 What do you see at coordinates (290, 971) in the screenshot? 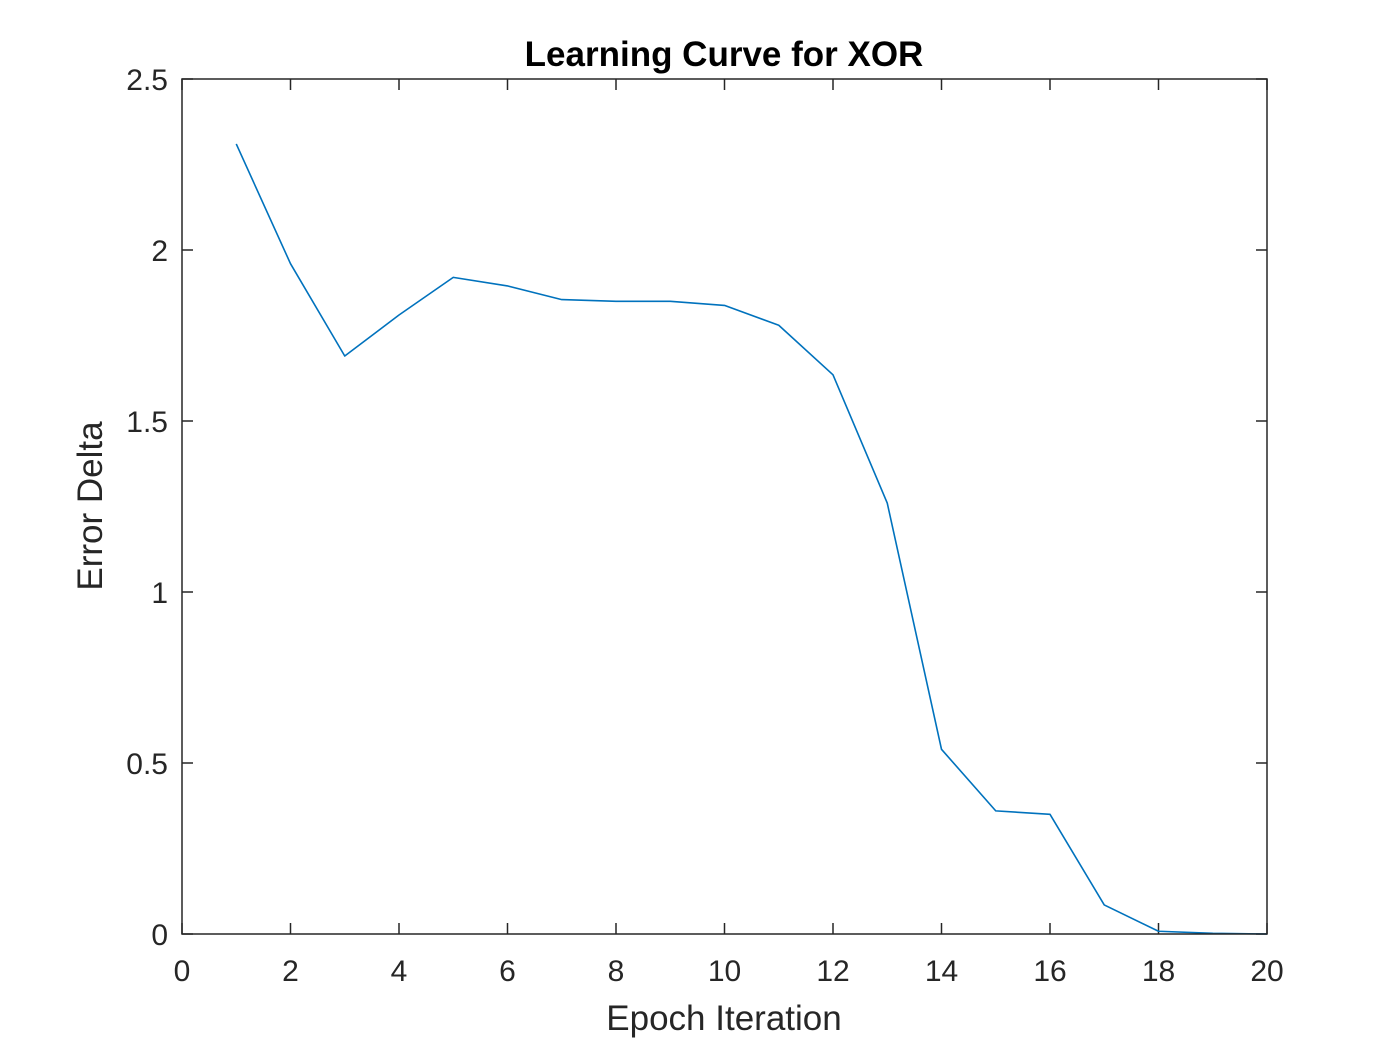
I see `x-tick-label: 2` at bounding box center [290, 971].